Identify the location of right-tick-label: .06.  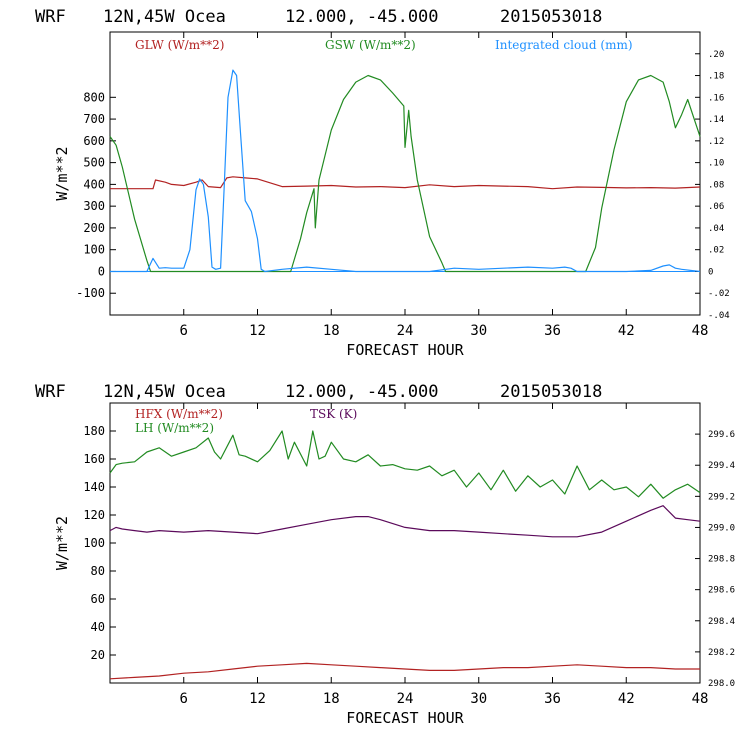
(716, 207).